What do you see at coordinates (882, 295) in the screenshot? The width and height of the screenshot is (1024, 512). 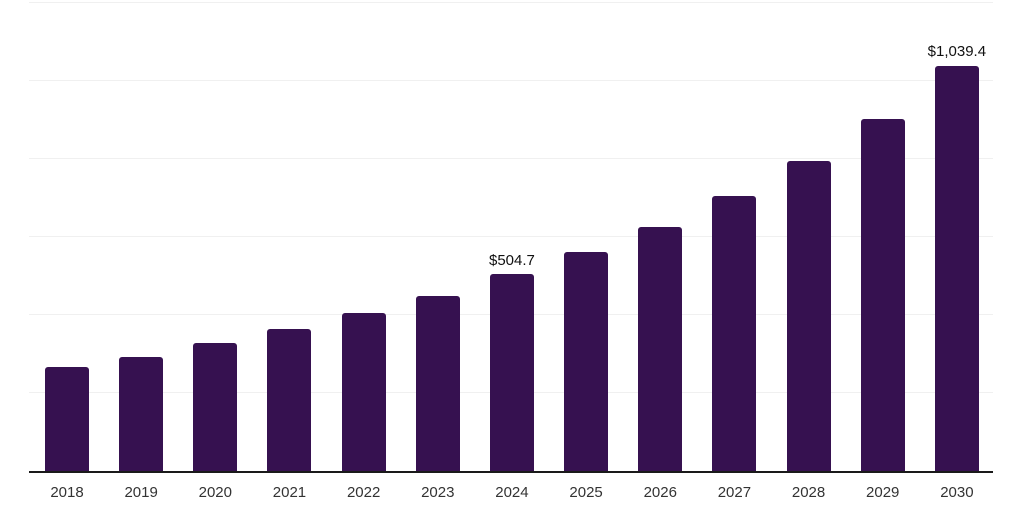 I see `bar-2029` at bounding box center [882, 295].